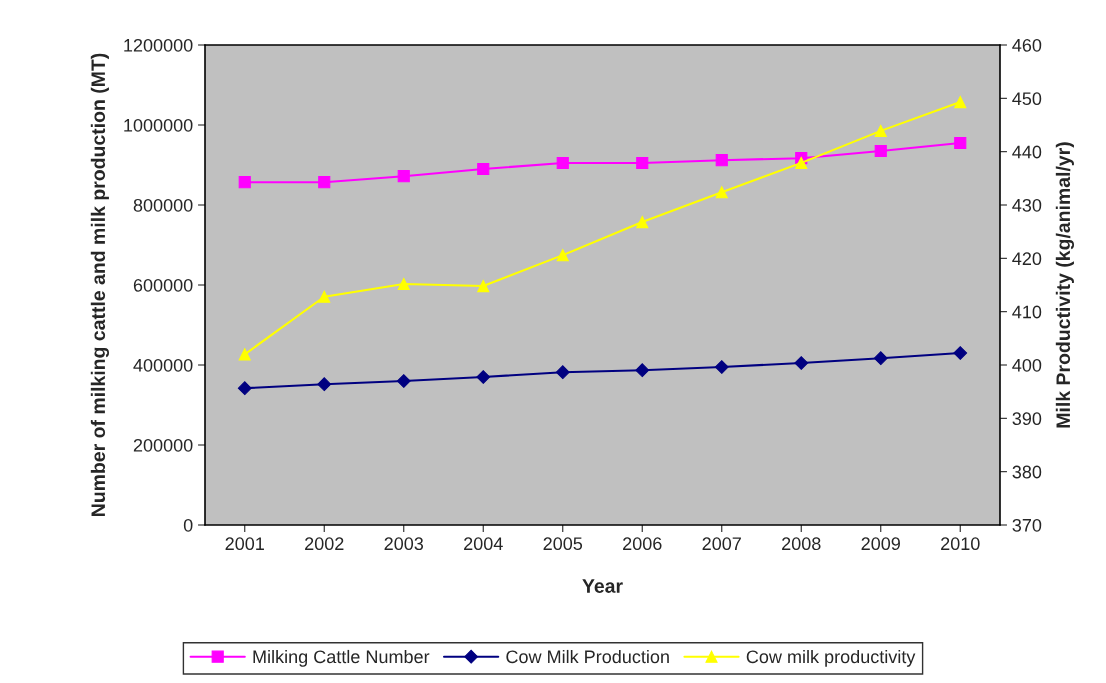  Describe the element at coordinates (341, 658) in the screenshot. I see `legend-label: Milking Cattle Number` at that location.